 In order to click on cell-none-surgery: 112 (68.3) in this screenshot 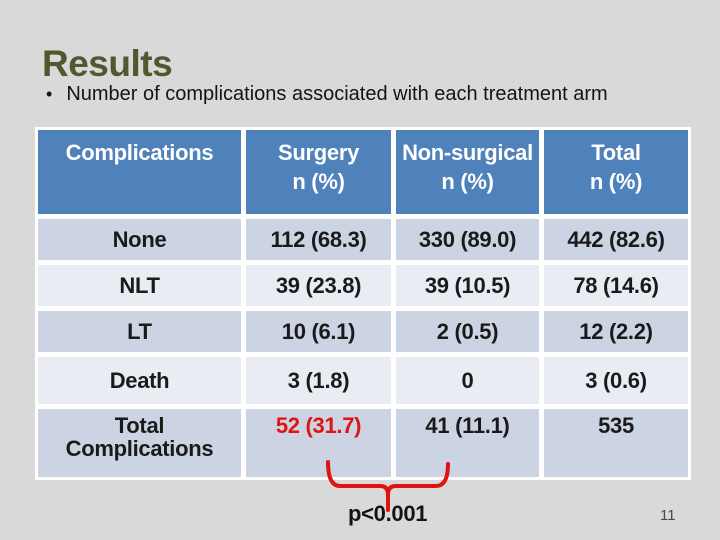, I will do `click(318, 239)`.